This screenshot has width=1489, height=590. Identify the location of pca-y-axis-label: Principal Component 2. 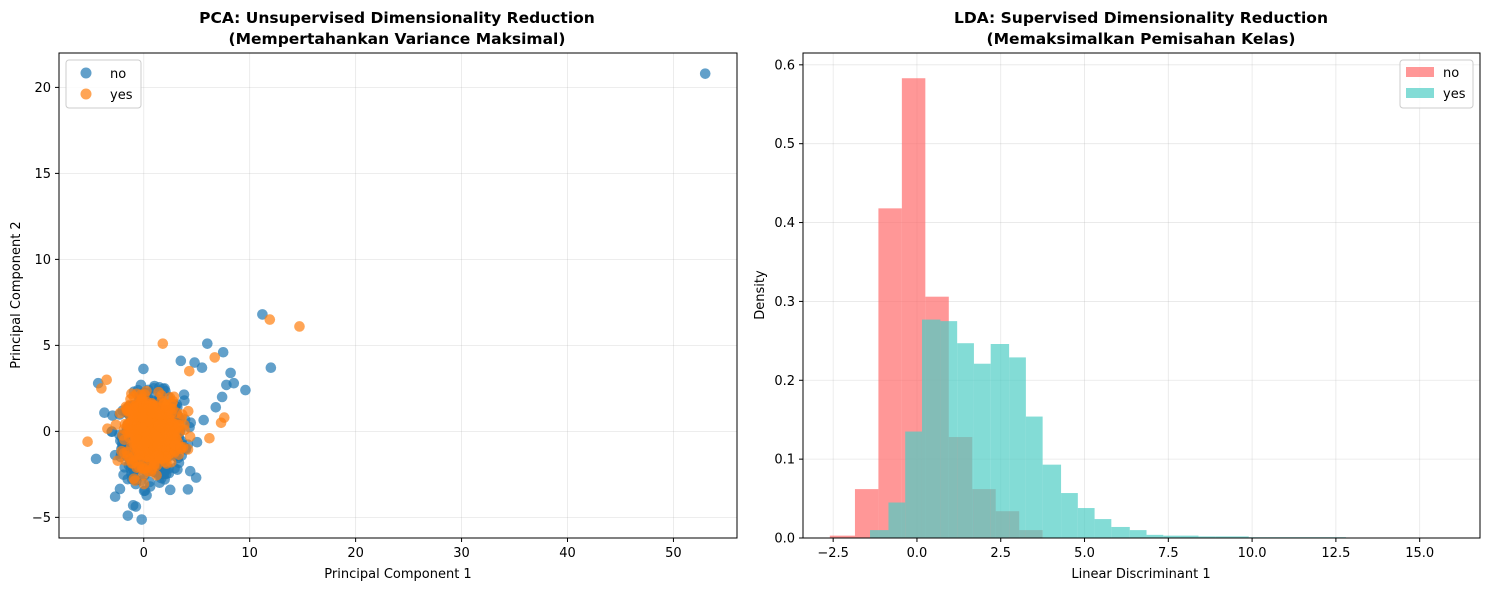
(16, 294).